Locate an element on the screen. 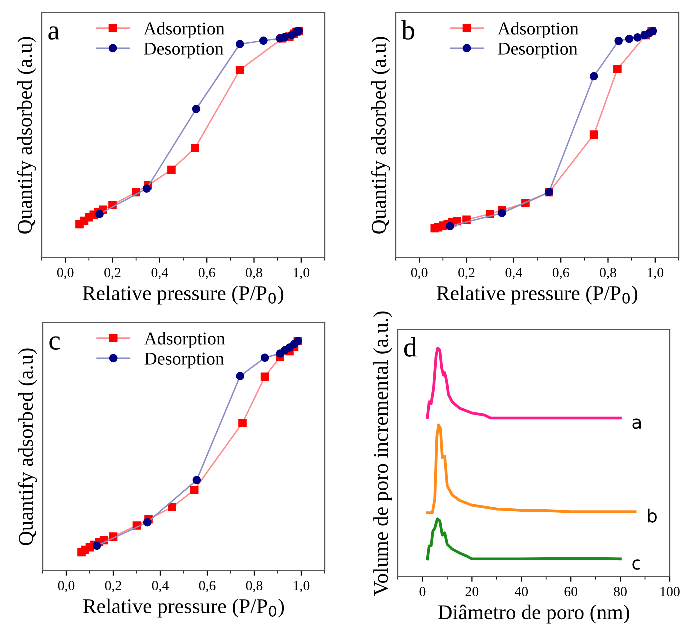  chart-title: d is located at coordinates (410, 347).